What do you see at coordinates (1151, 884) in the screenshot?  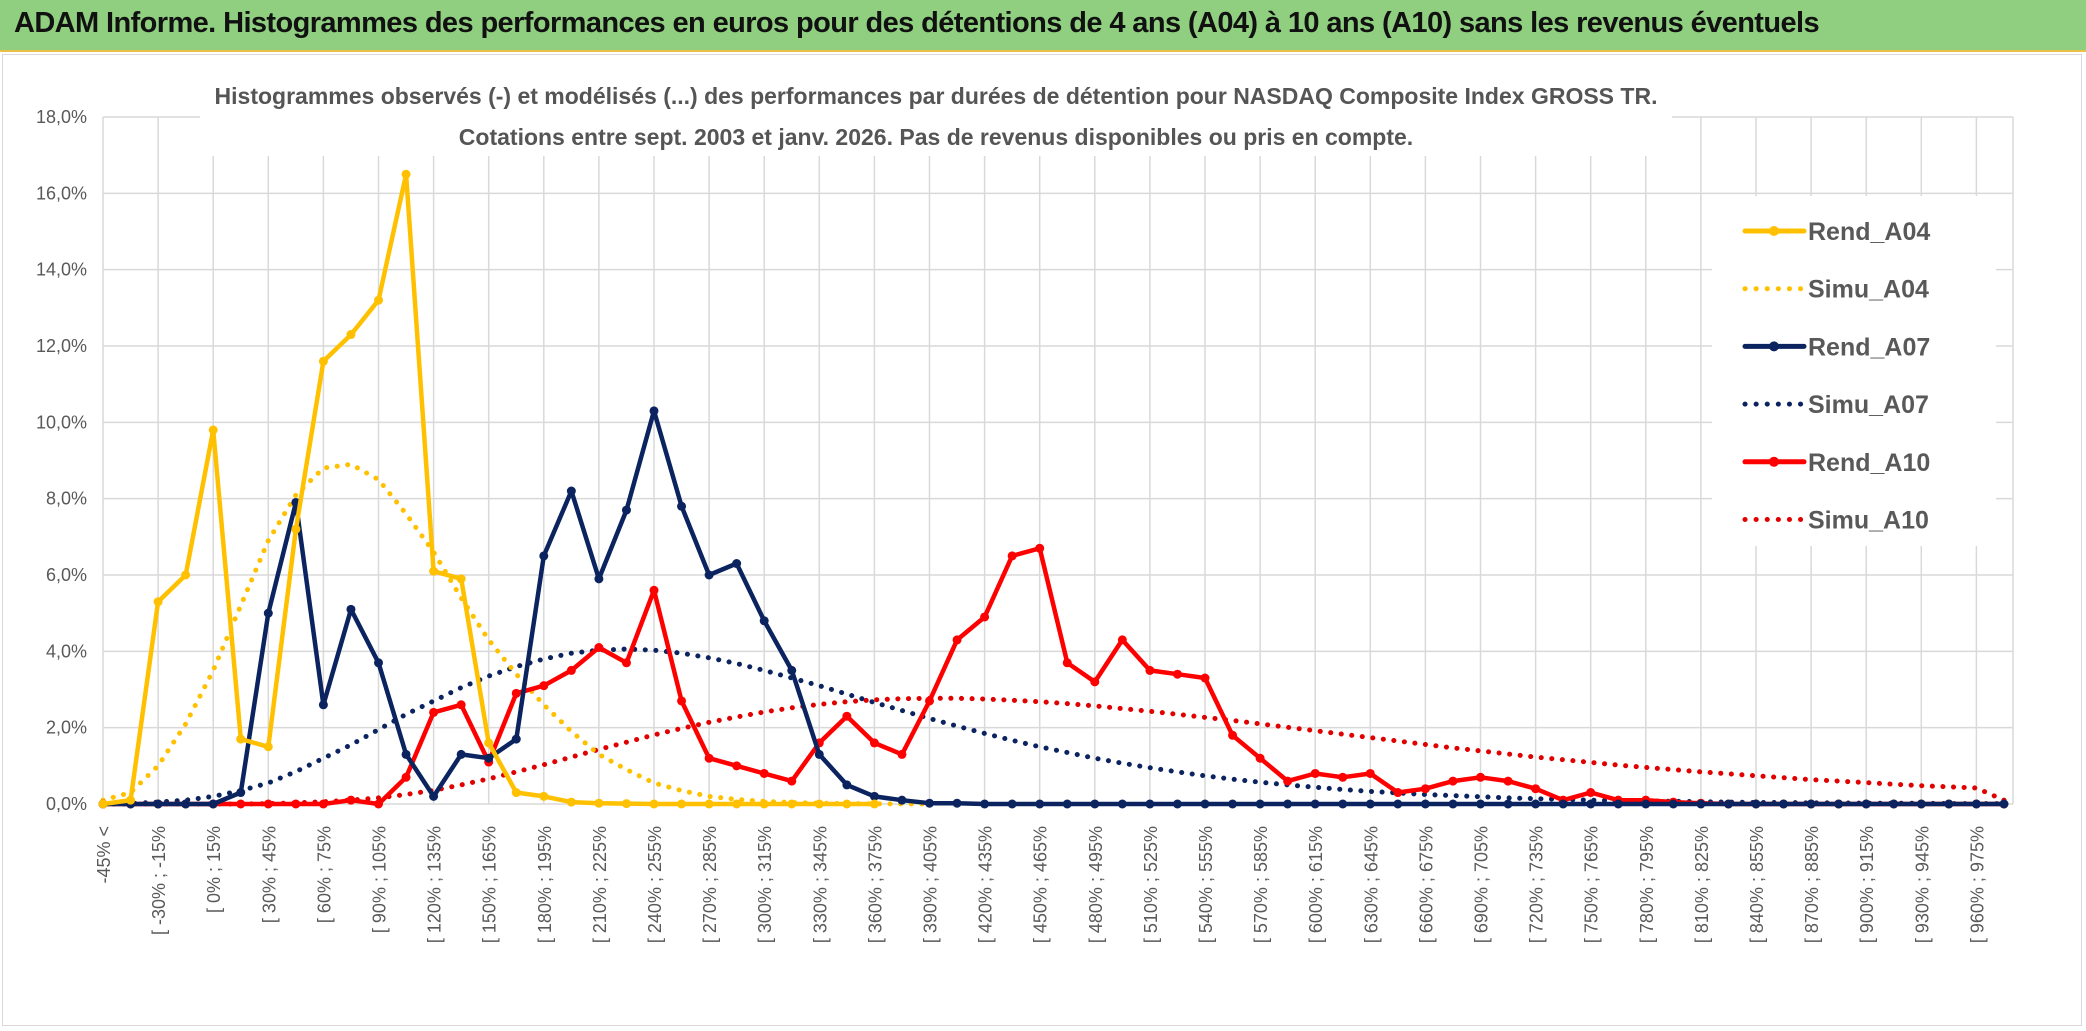 I see `x-tick-label: [ 510% ; 525%` at bounding box center [1151, 884].